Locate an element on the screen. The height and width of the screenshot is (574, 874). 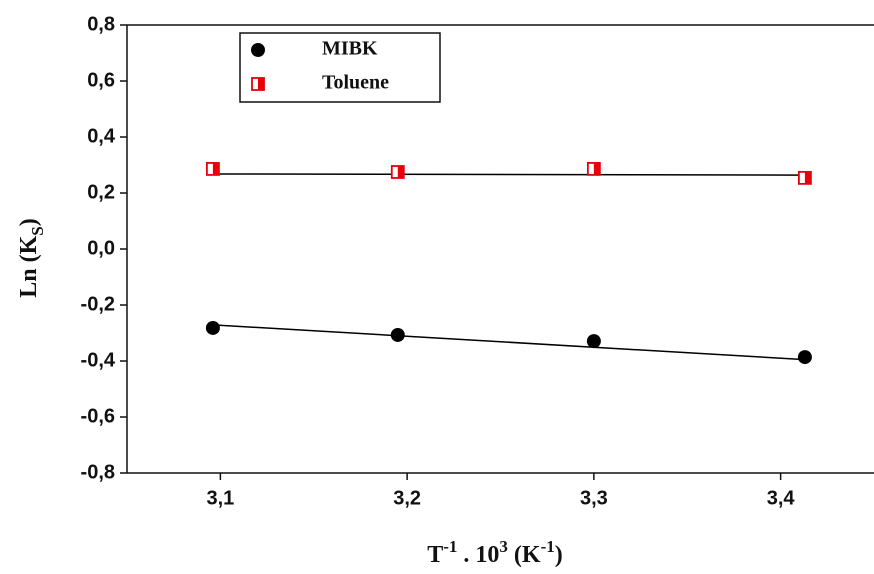
x-label-part: . 10 is located at coordinates (478, 555).